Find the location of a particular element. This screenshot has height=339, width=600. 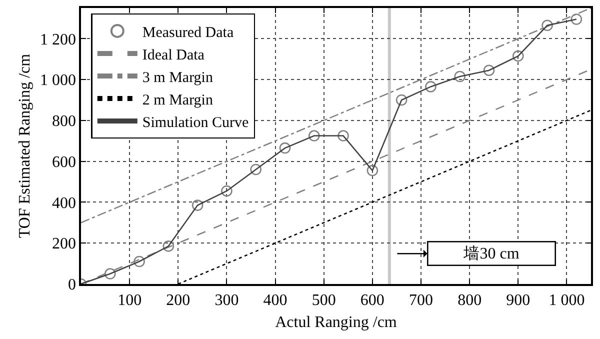

x-tick-label: 500 is located at coordinates (324, 300).